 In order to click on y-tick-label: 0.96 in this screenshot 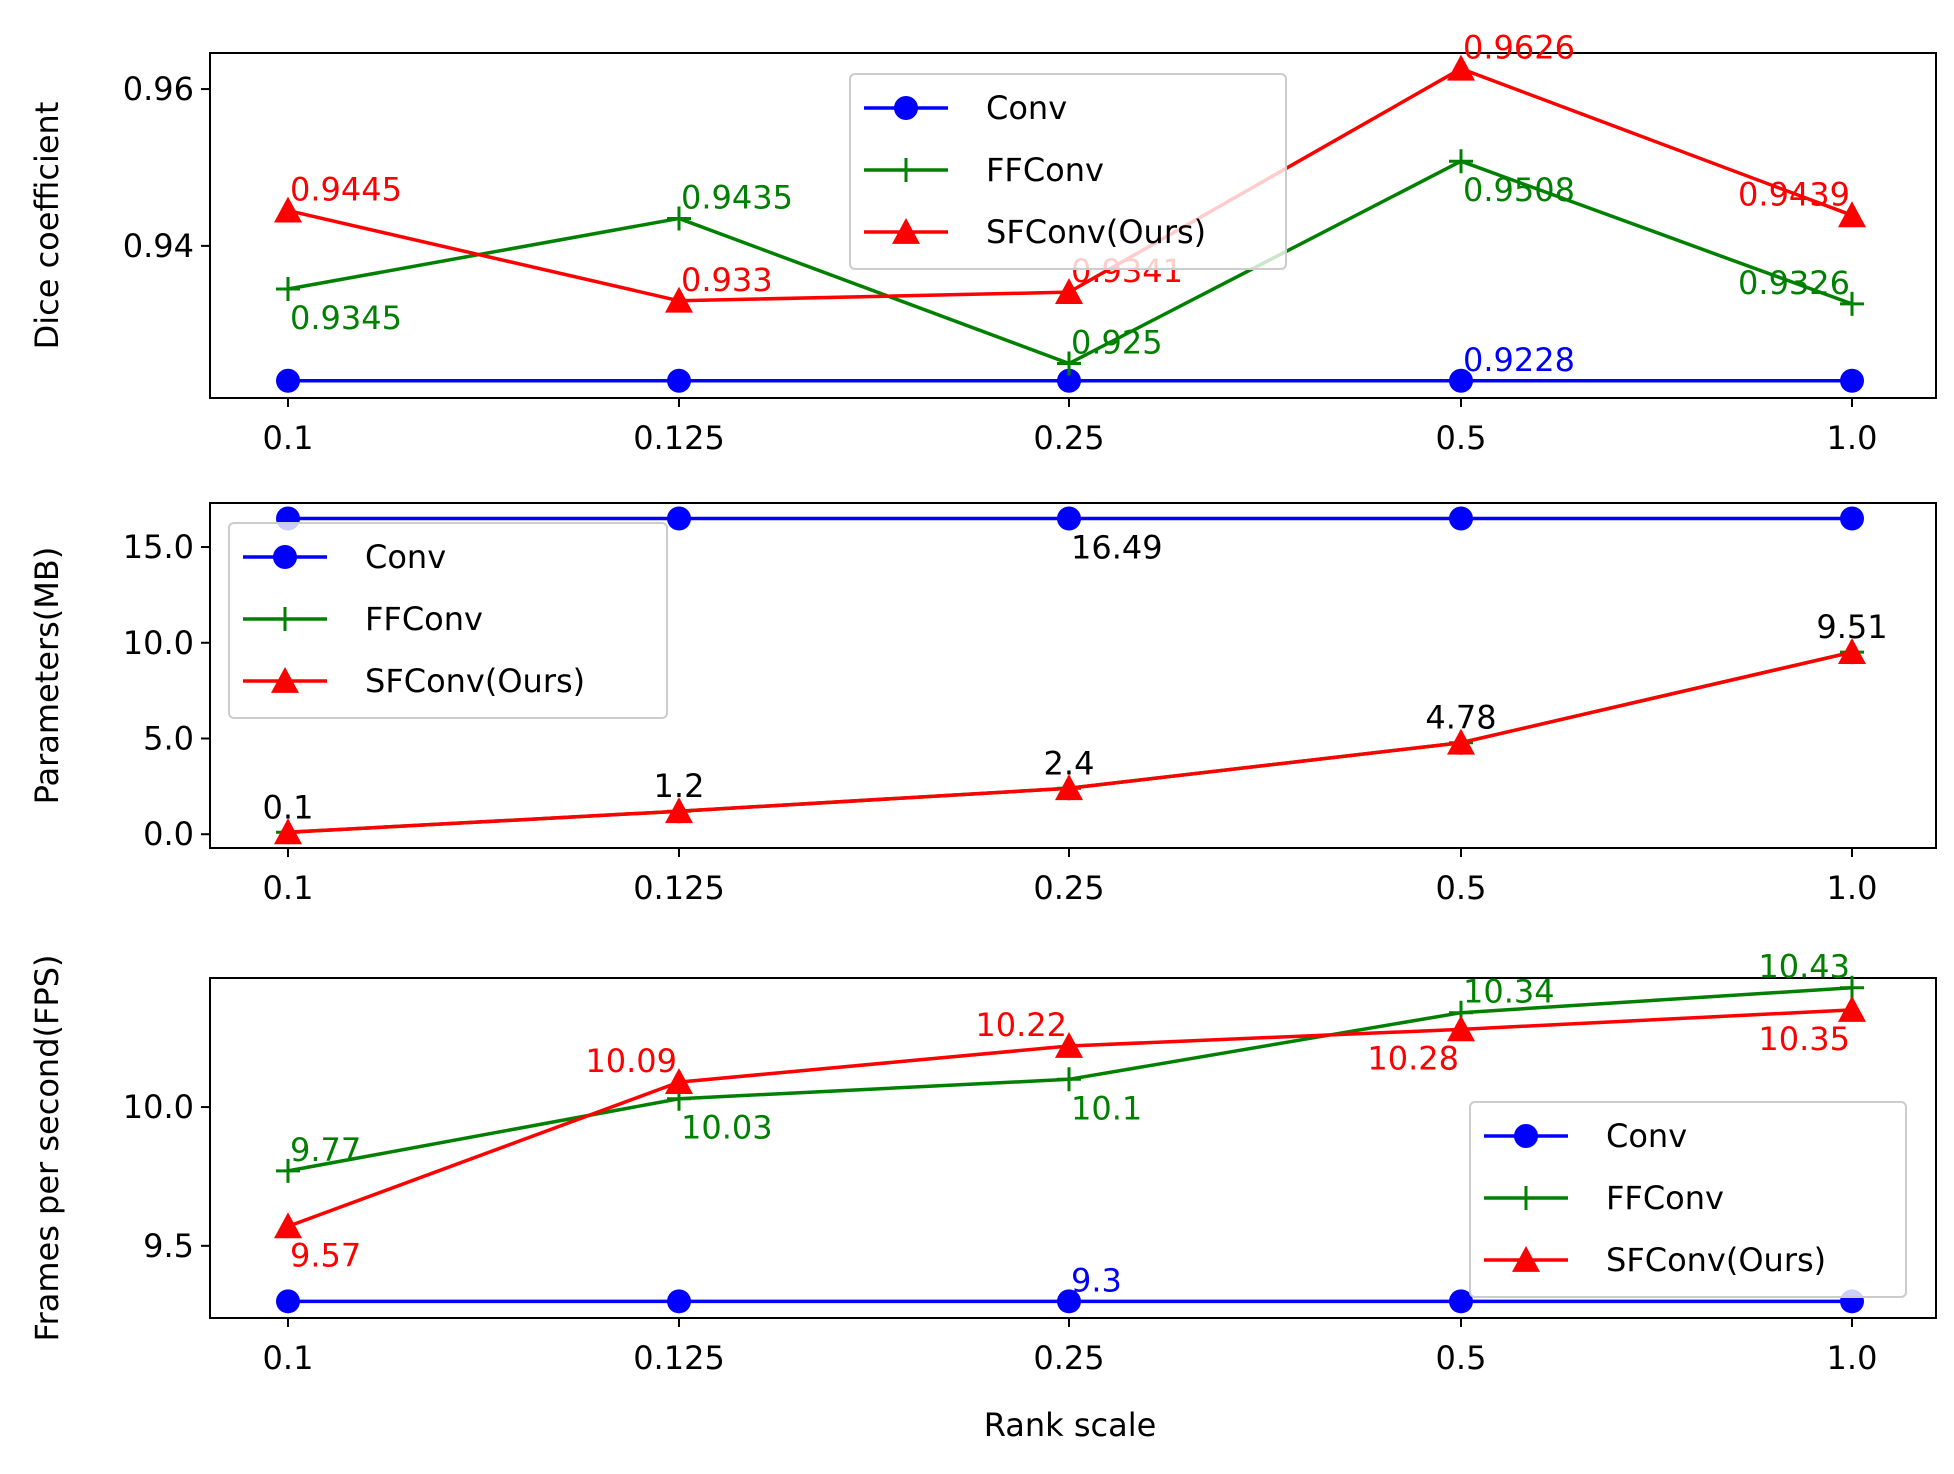, I will do `click(158, 89)`.